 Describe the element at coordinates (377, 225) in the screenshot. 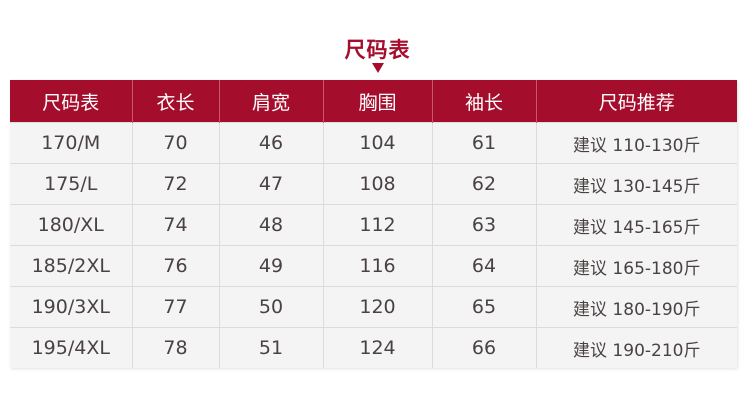

I see `cell-chest: 112` at that location.